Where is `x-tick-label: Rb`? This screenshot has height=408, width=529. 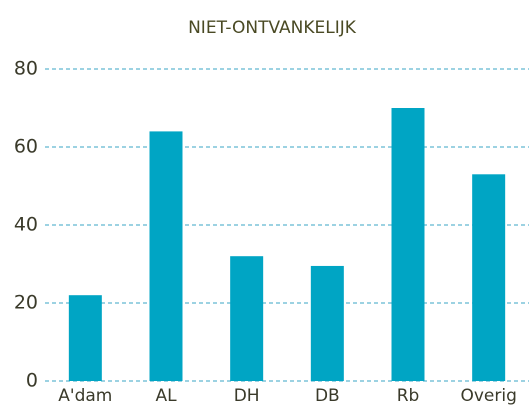 x-tick-label: Rb is located at coordinates (408, 396).